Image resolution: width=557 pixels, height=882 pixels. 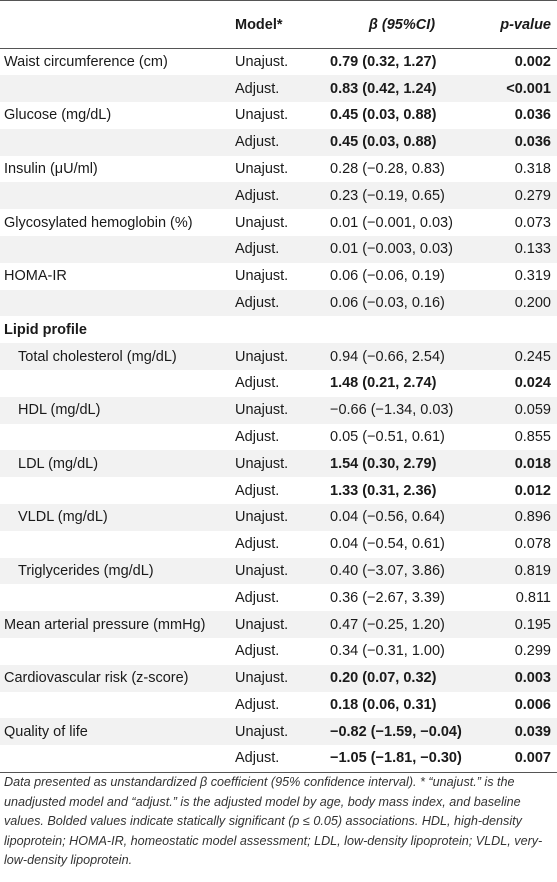 What do you see at coordinates (116, 678) in the screenshot?
I see `variable-cell: Cardiovascular risk (z-score)` at bounding box center [116, 678].